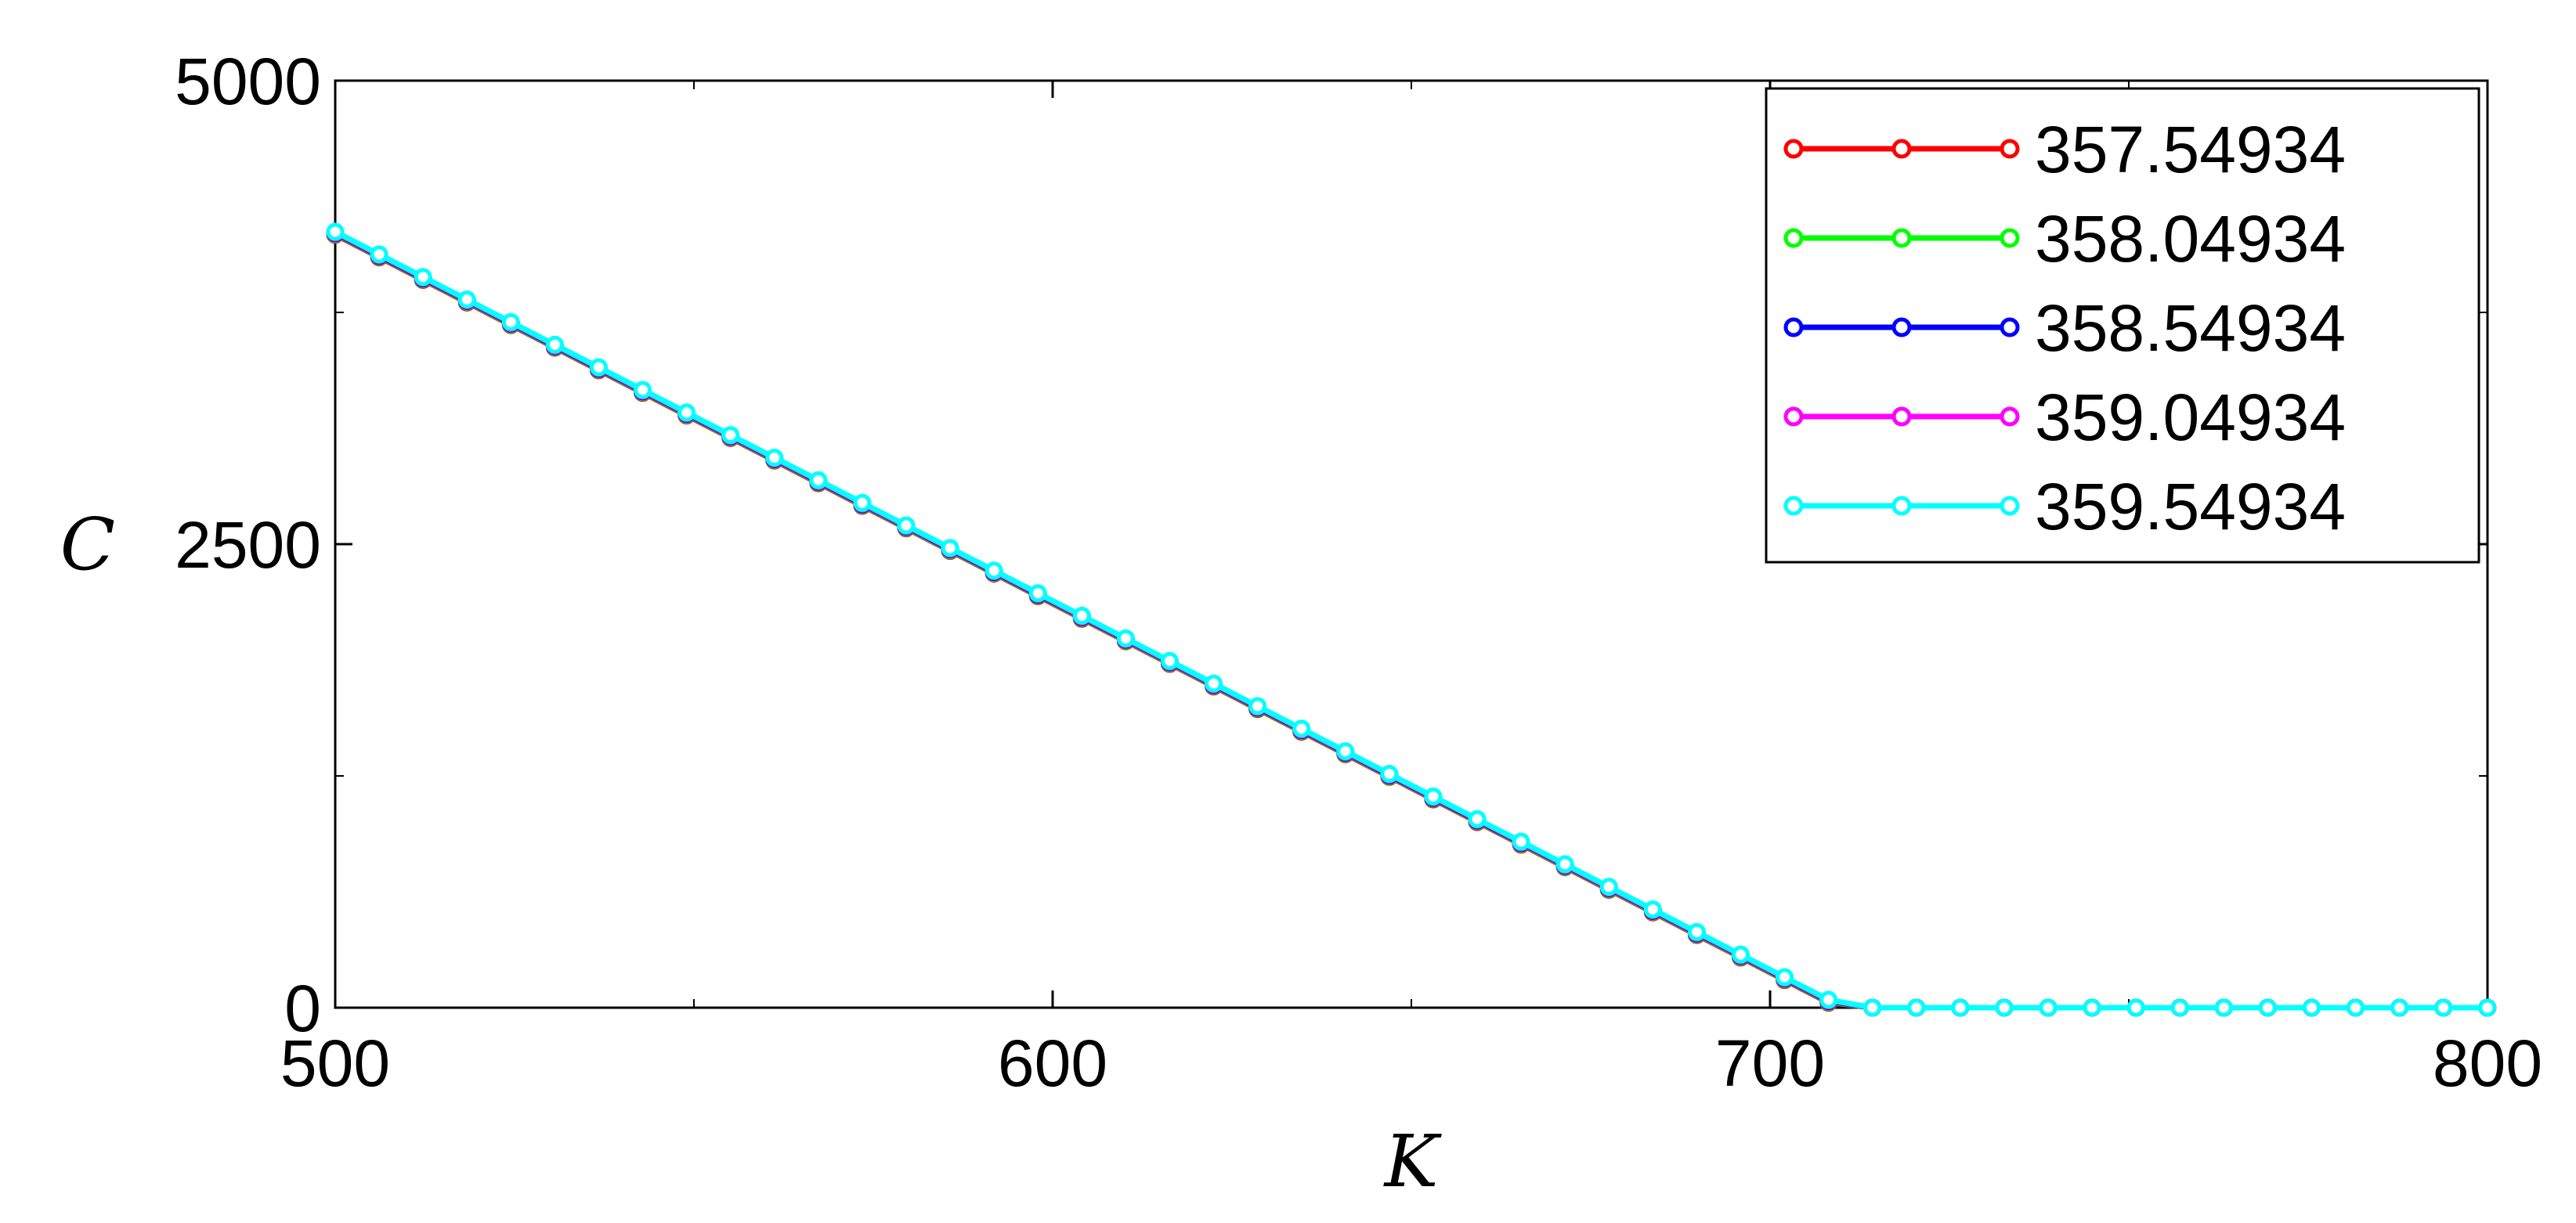  What do you see at coordinates (2190, 328) in the screenshot?
I see `legend-label: 358.54934` at bounding box center [2190, 328].